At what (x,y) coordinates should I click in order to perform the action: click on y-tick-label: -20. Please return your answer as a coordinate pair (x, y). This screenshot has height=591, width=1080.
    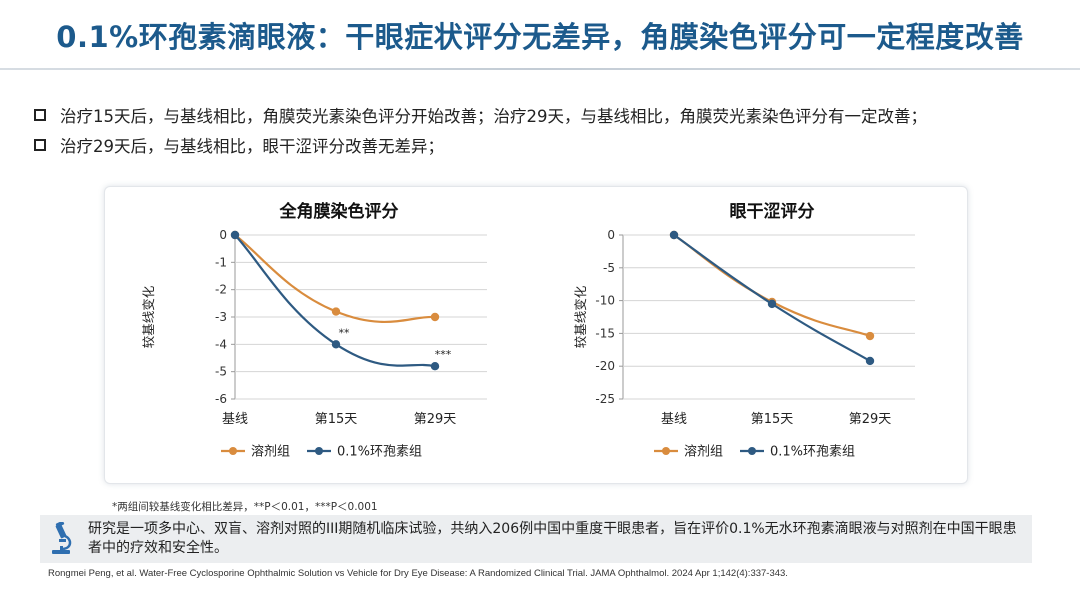
    Looking at the image, I should click on (605, 366).